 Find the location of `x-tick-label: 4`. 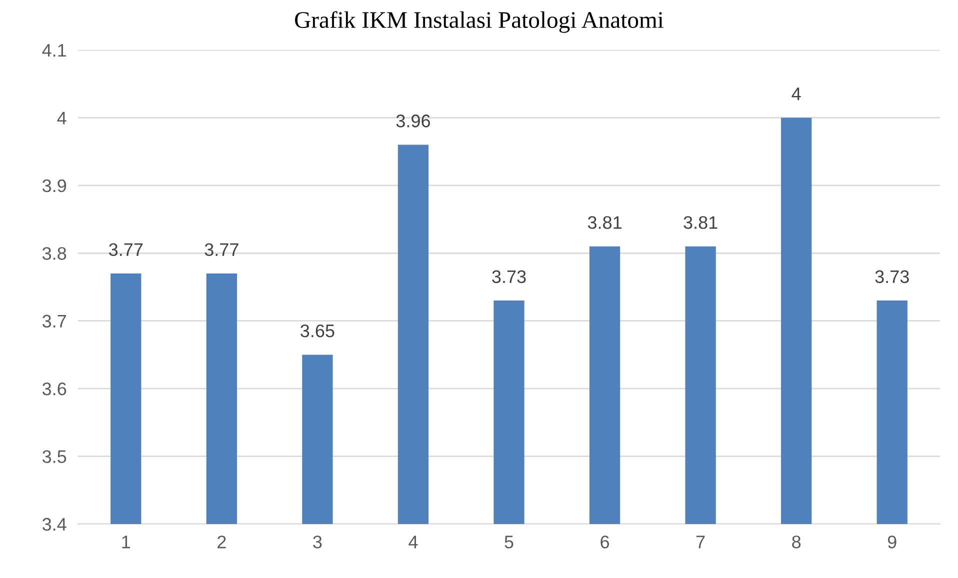

x-tick-label: 4 is located at coordinates (413, 542).